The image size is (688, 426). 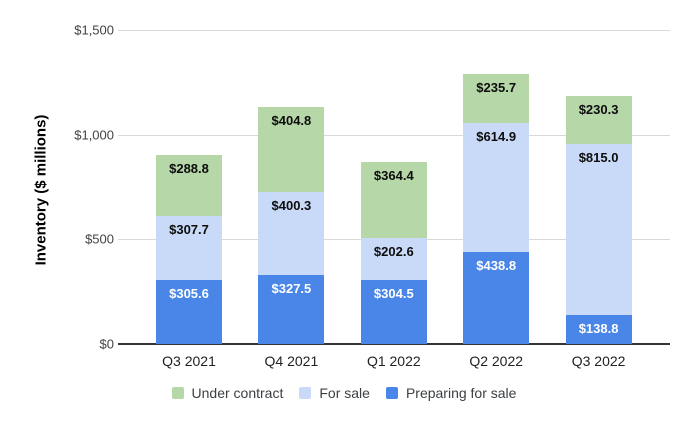 I want to click on segment-value-label: $235.7, so click(x=496, y=88).